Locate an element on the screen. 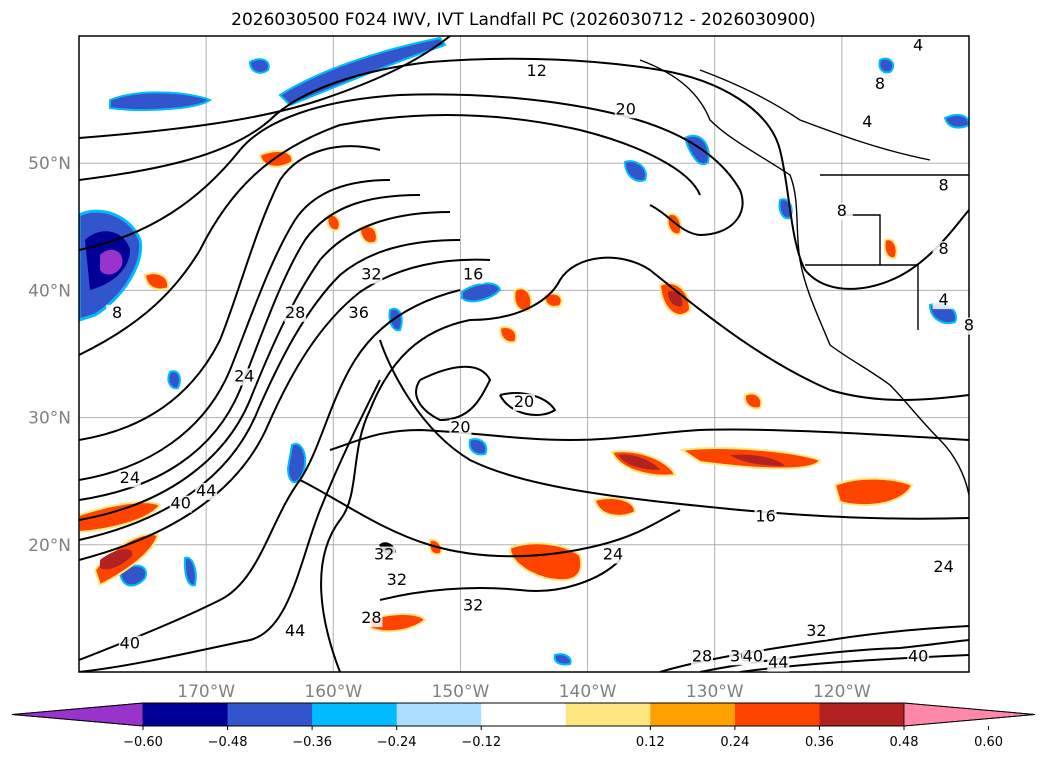  lat-tick-label: 30°N is located at coordinates (49, 419).